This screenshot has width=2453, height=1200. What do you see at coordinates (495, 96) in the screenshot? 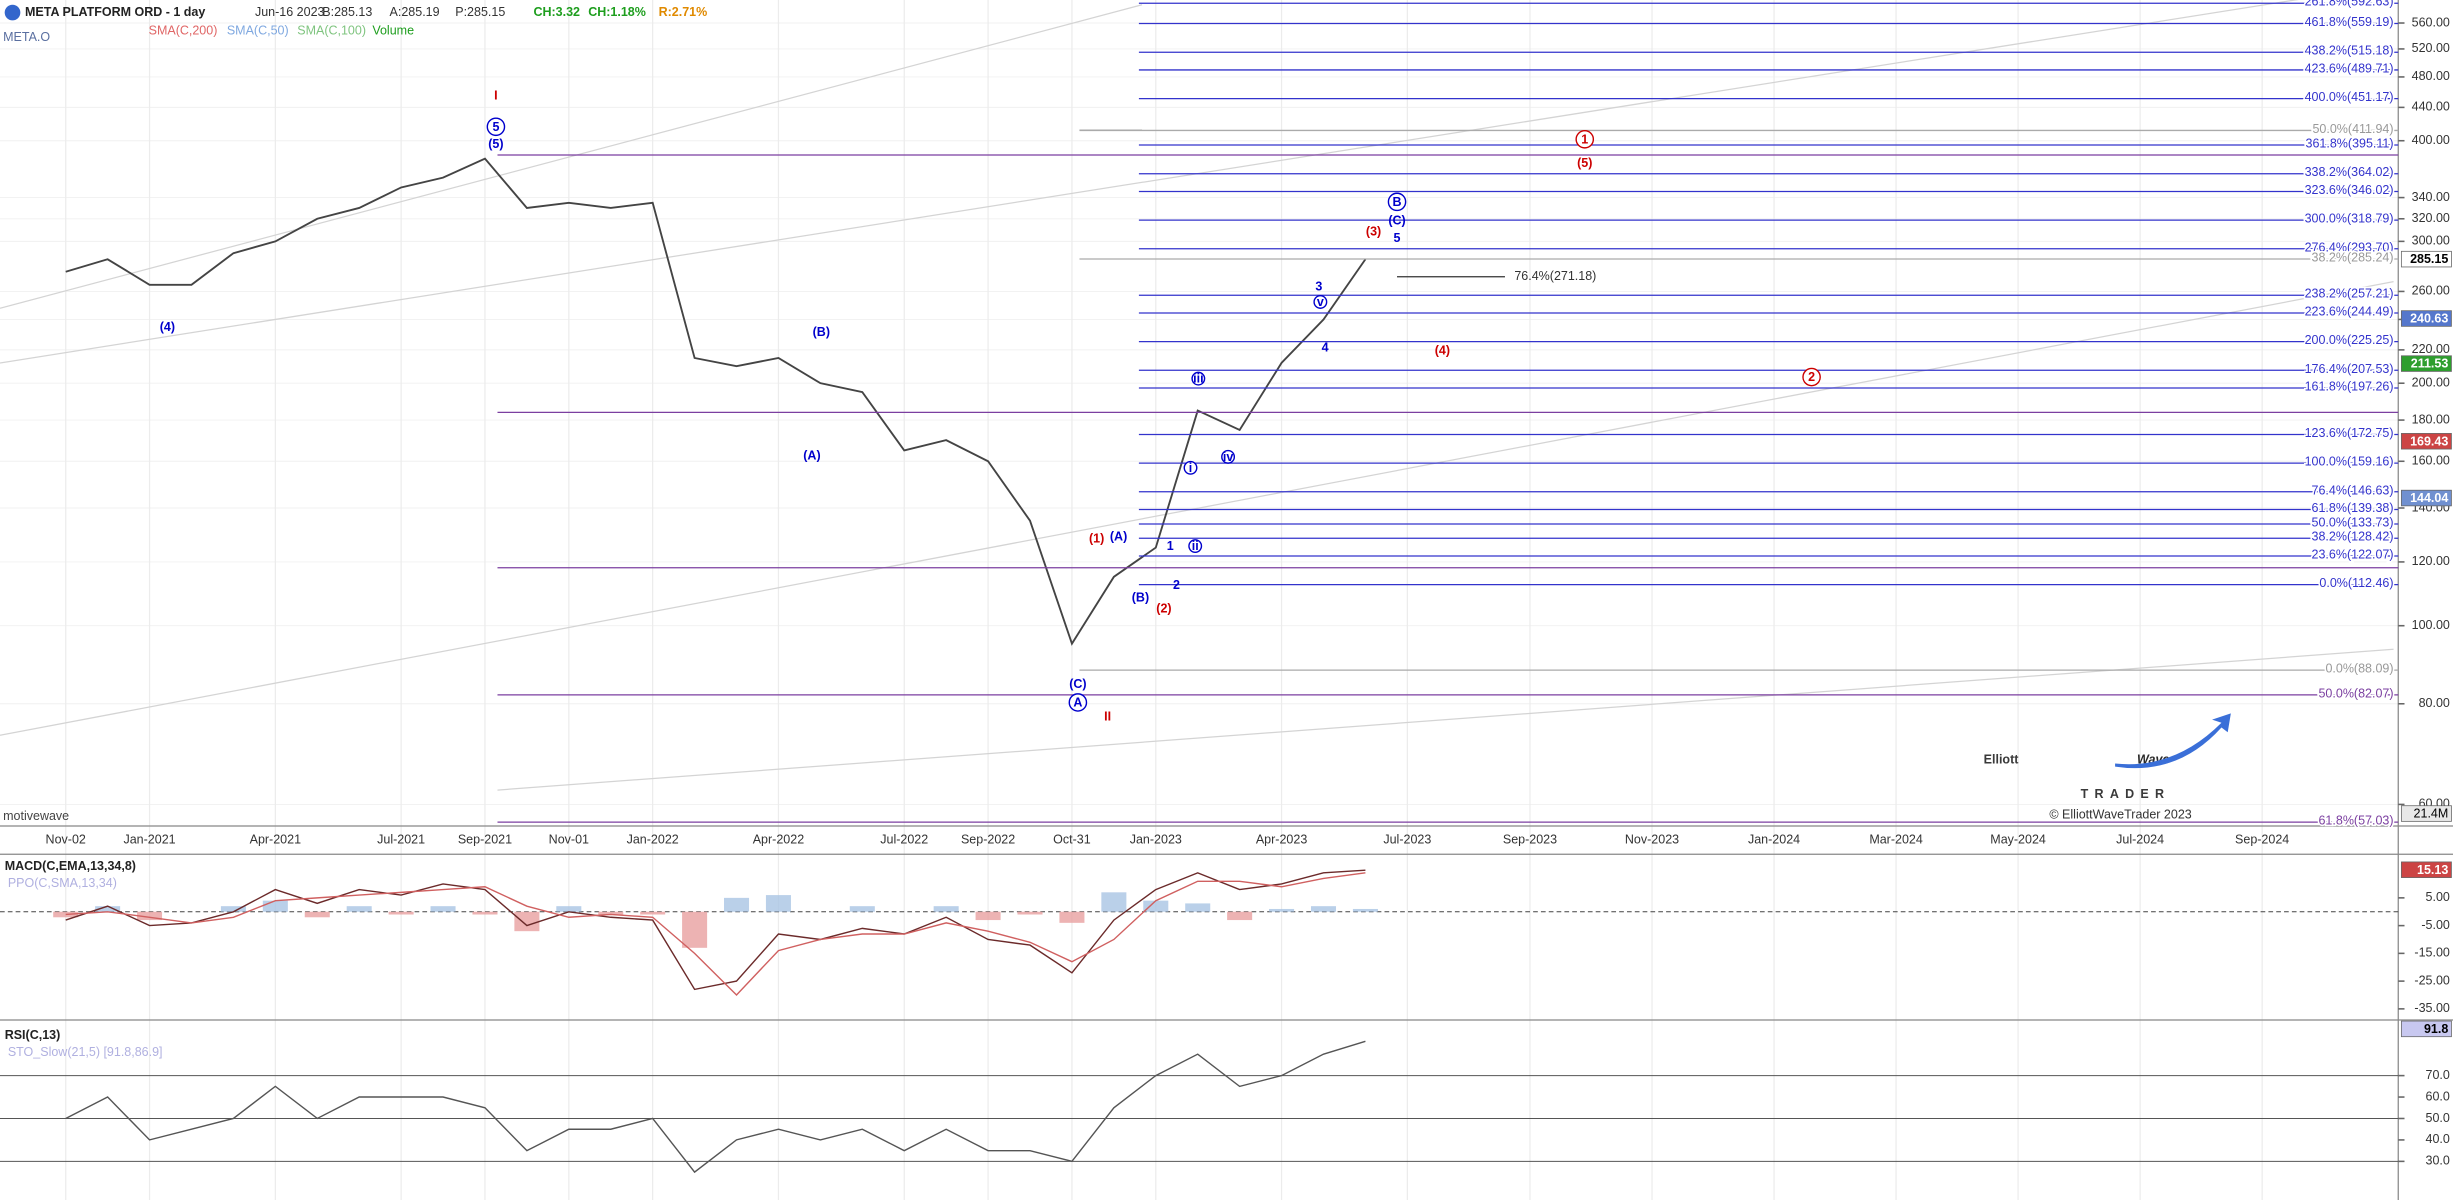
I see `wave-label: I` at bounding box center [495, 96].